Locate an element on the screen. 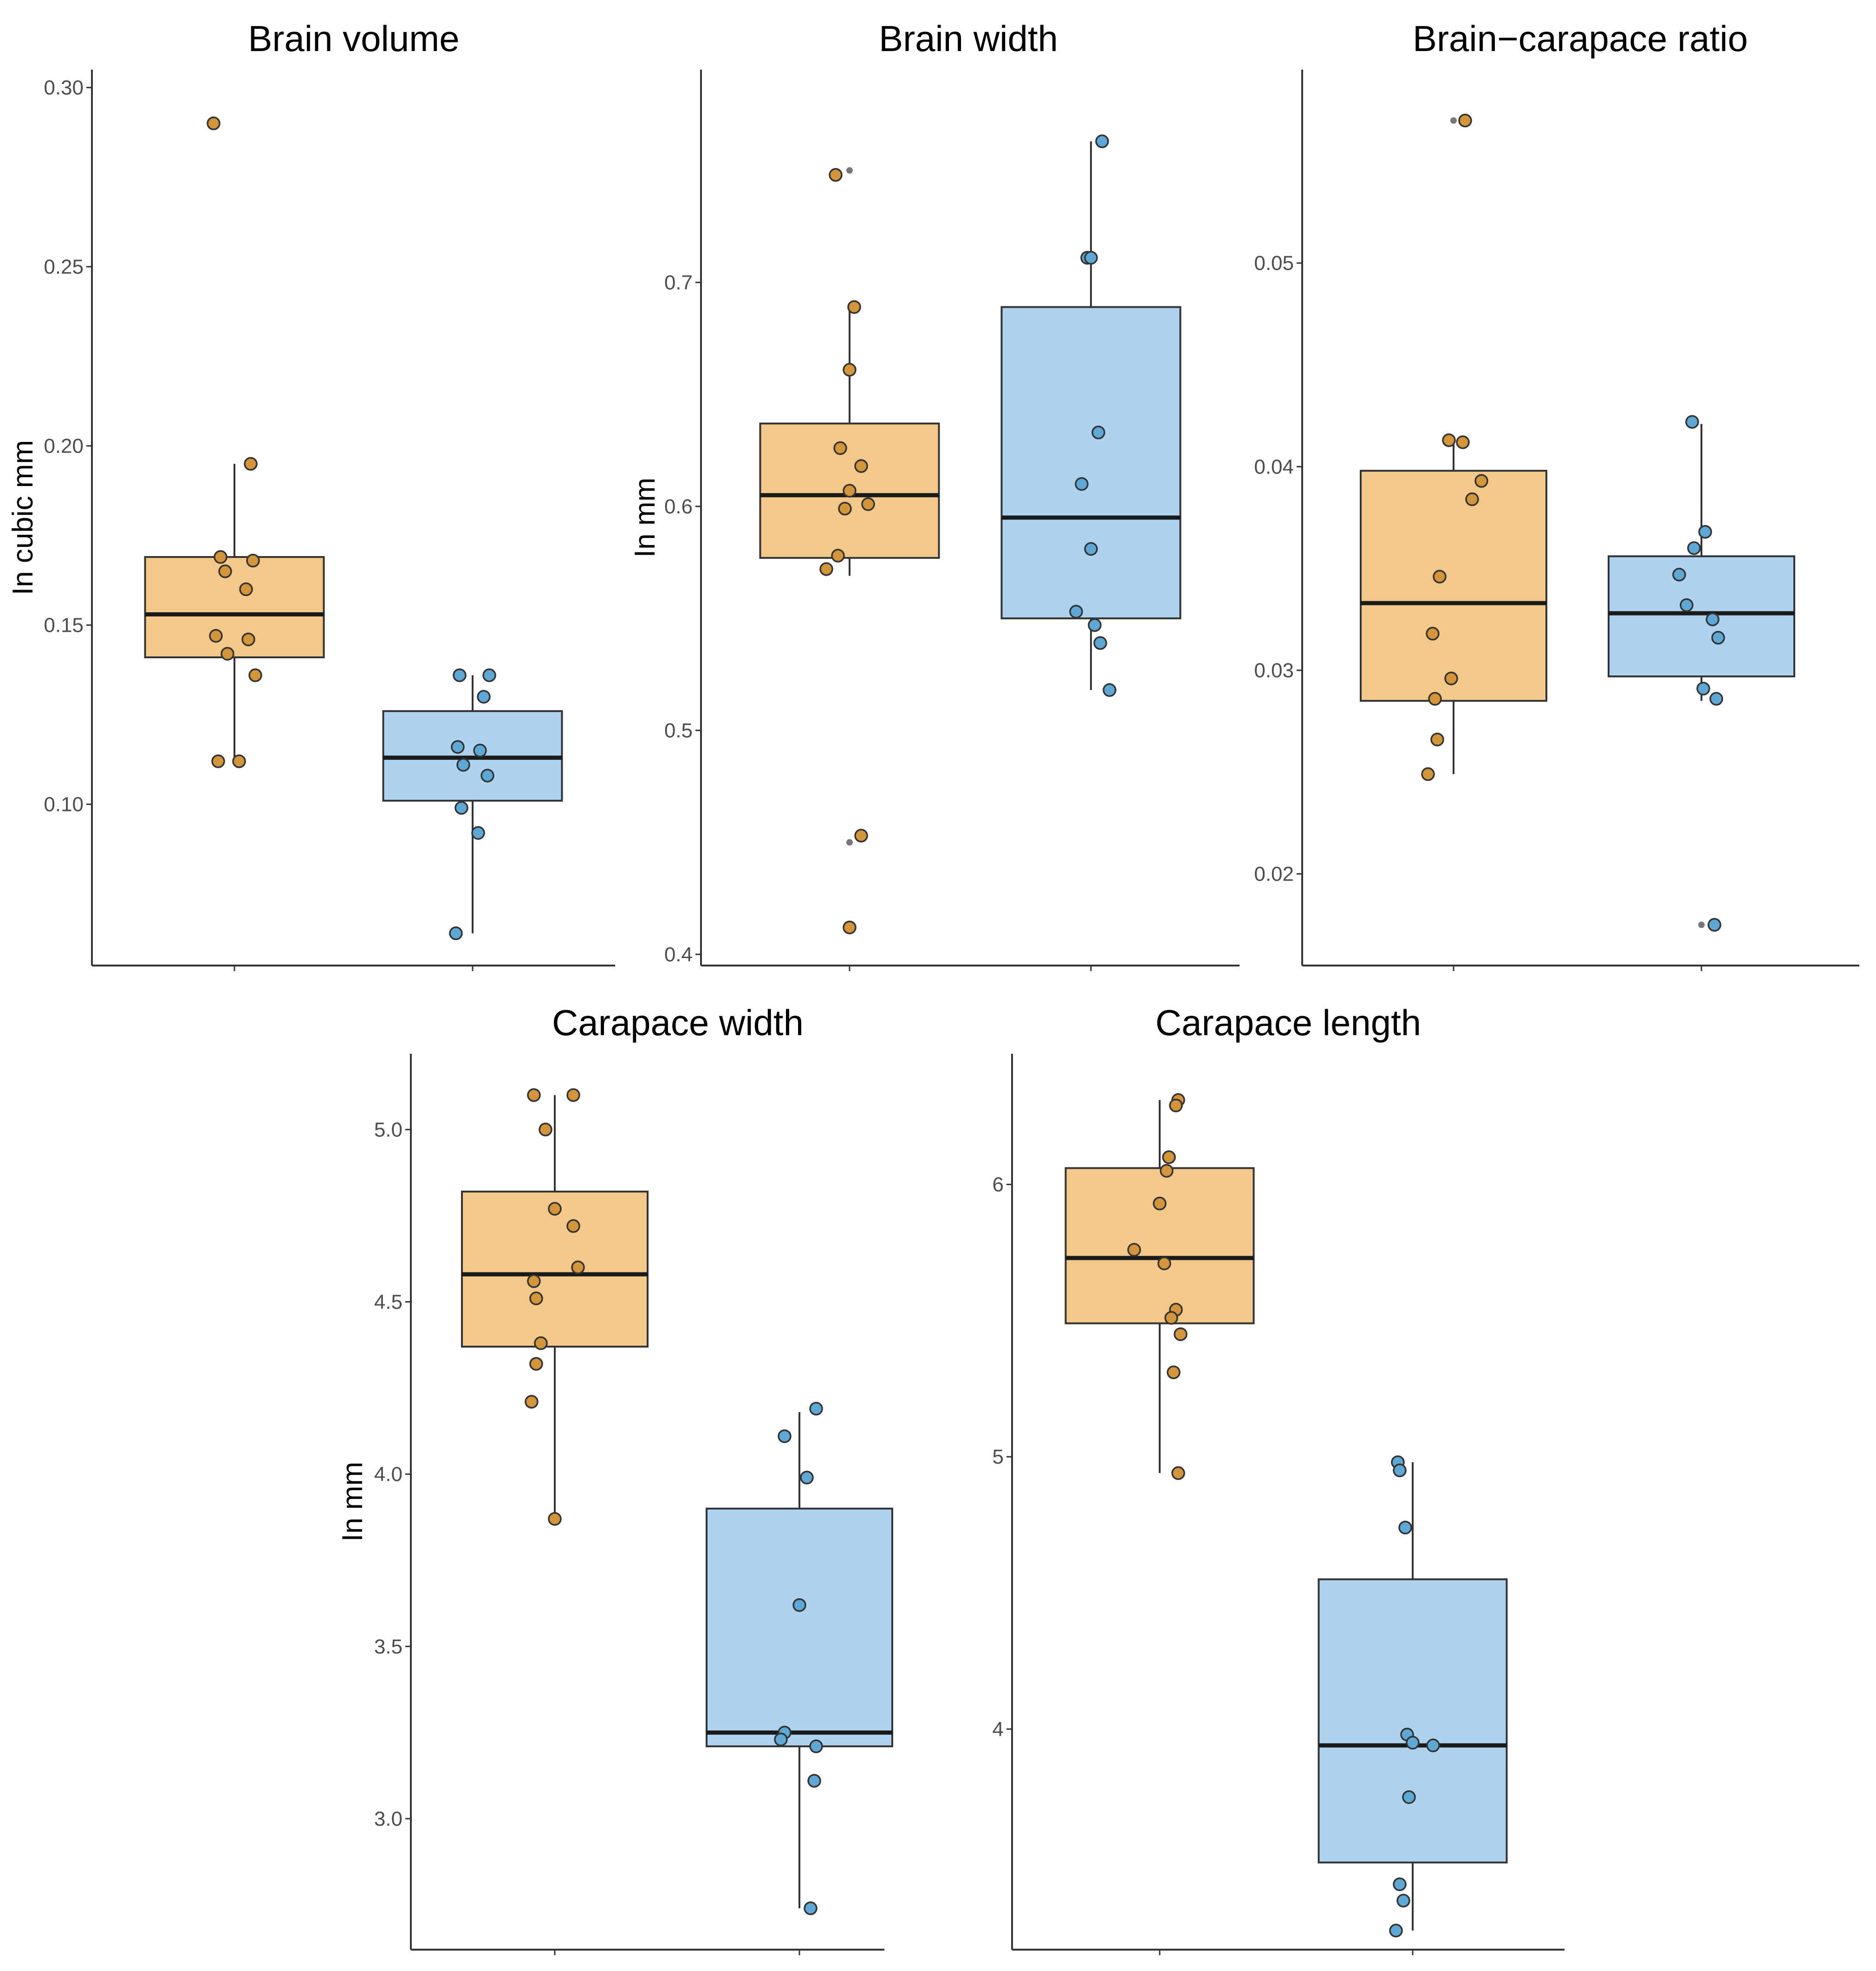  y-tick-label: 0.20 is located at coordinates (64, 446).